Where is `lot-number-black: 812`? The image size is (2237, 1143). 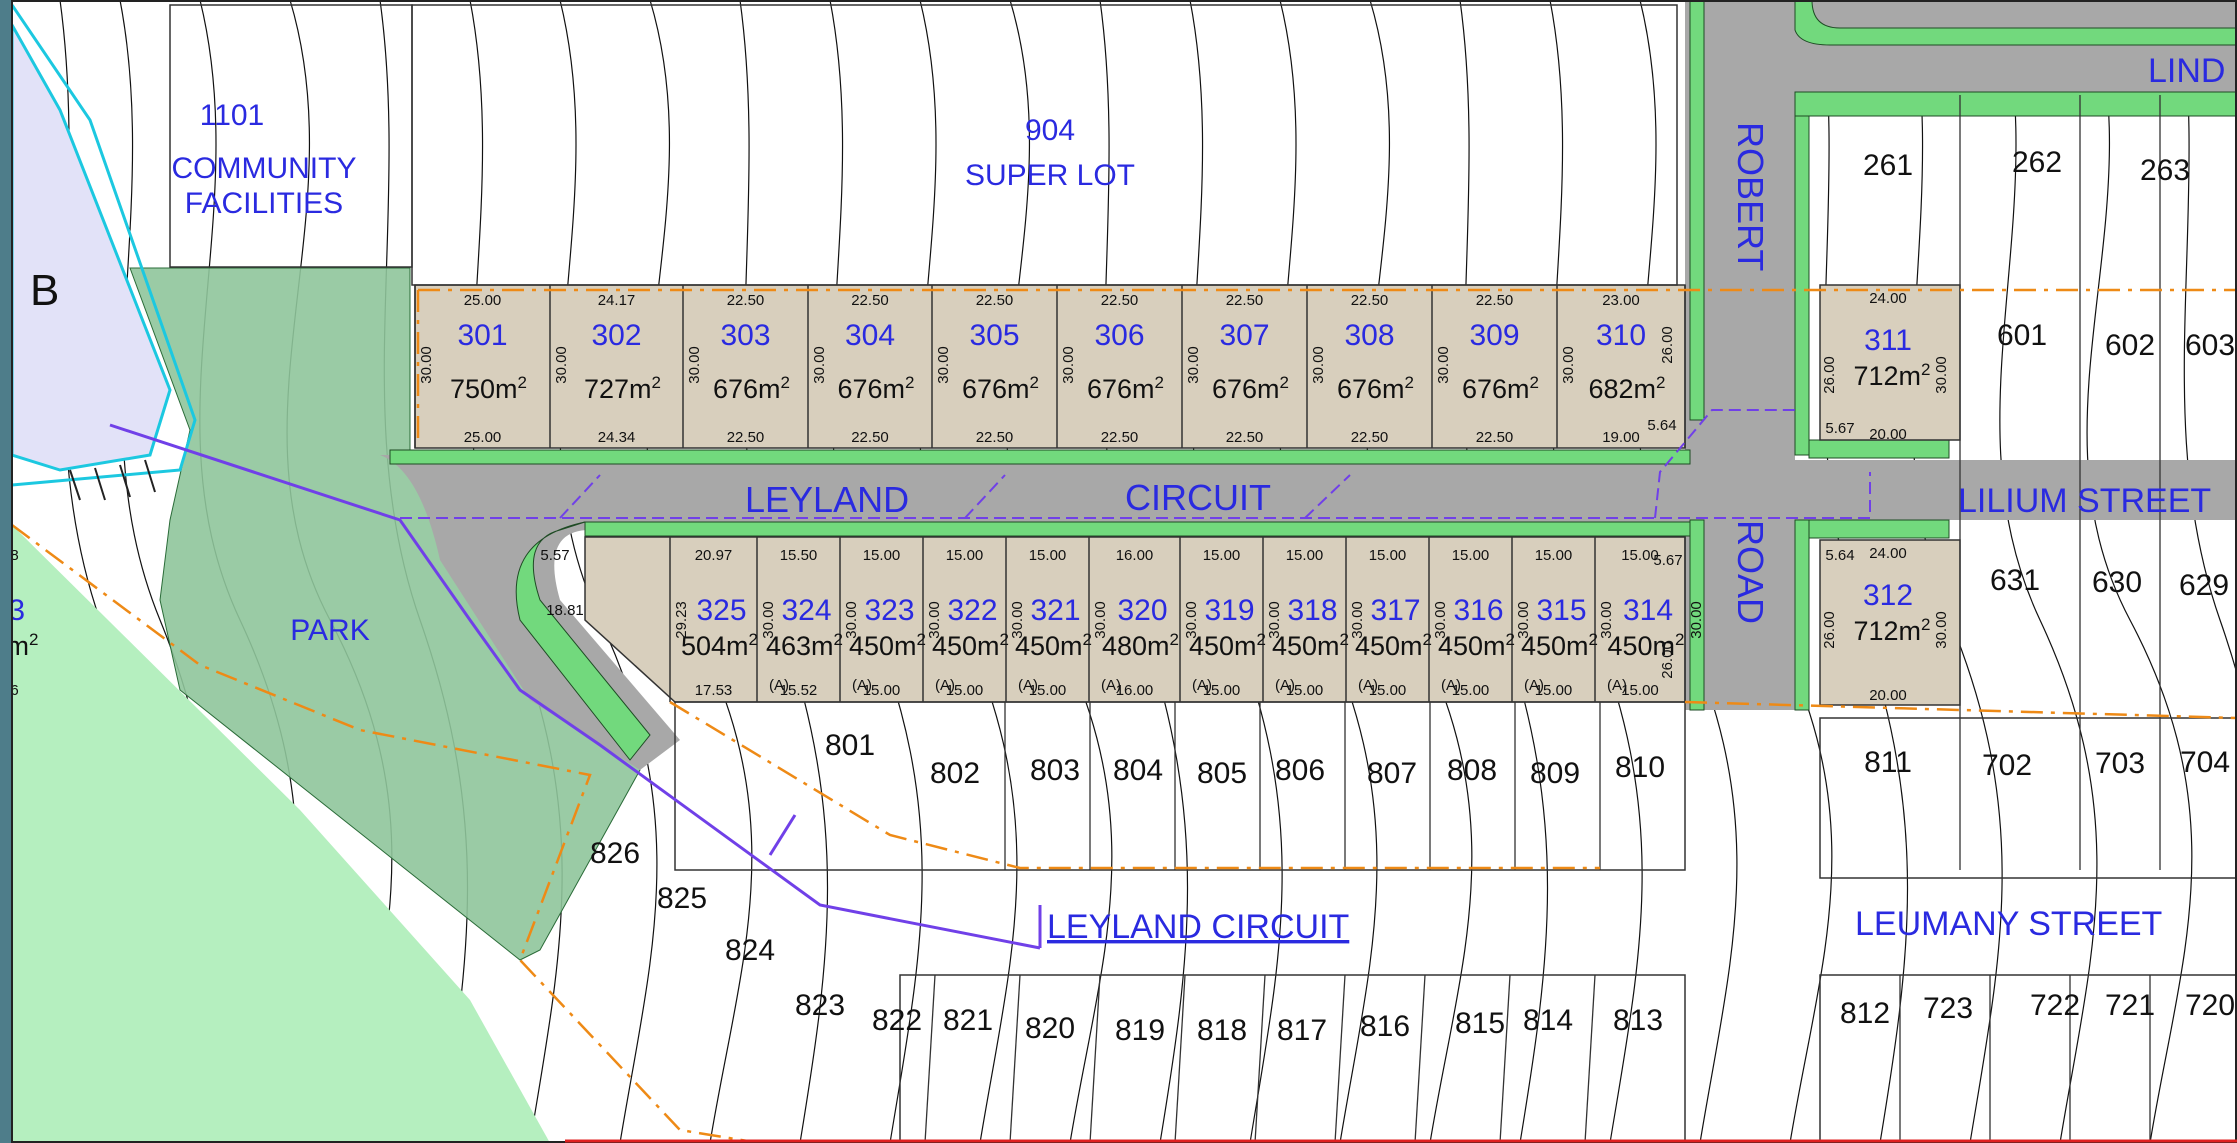 lot-number-black: 812 is located at coordinates (1865, 1013).